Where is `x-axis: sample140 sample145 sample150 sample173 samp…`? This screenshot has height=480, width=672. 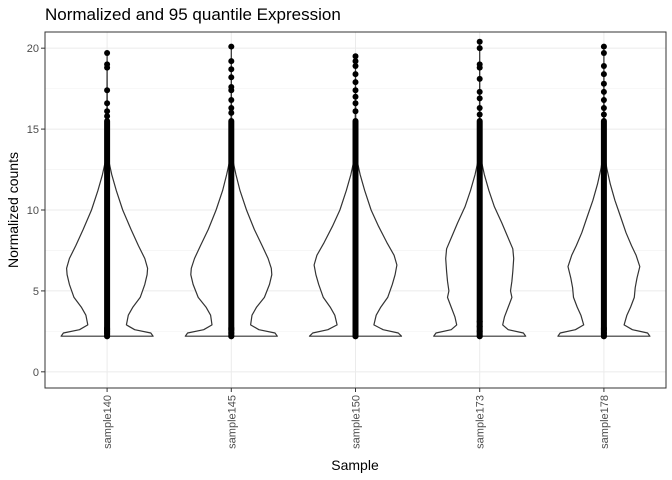
x-axis: sample140 sample145 sample150 sample173 samp… is located at coordinates (356, 418).